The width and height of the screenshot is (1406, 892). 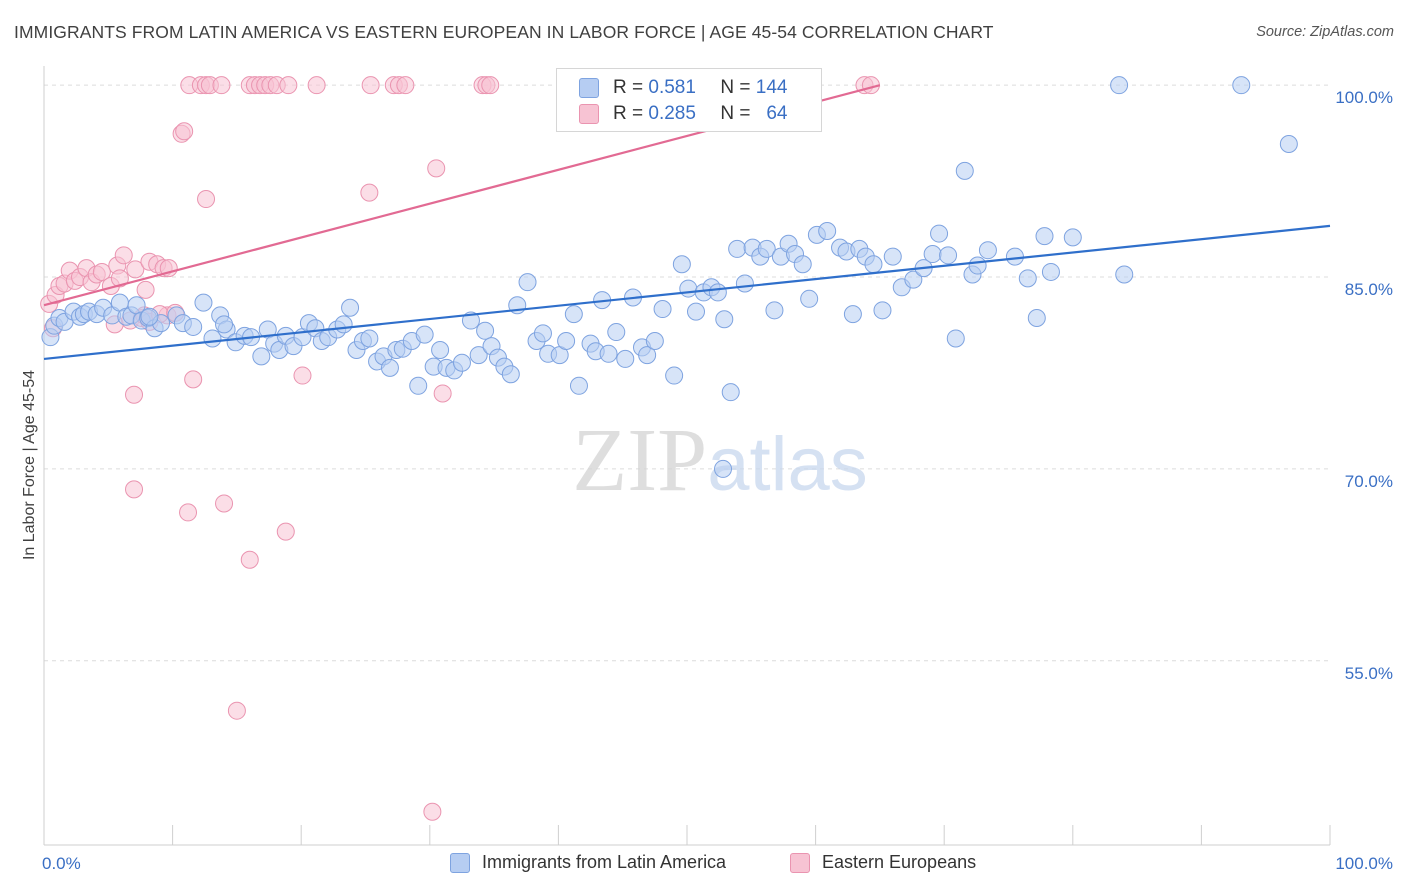 I want to click on x-tick-labels: 0.0% 100.0%, so click(x=717, y=863).